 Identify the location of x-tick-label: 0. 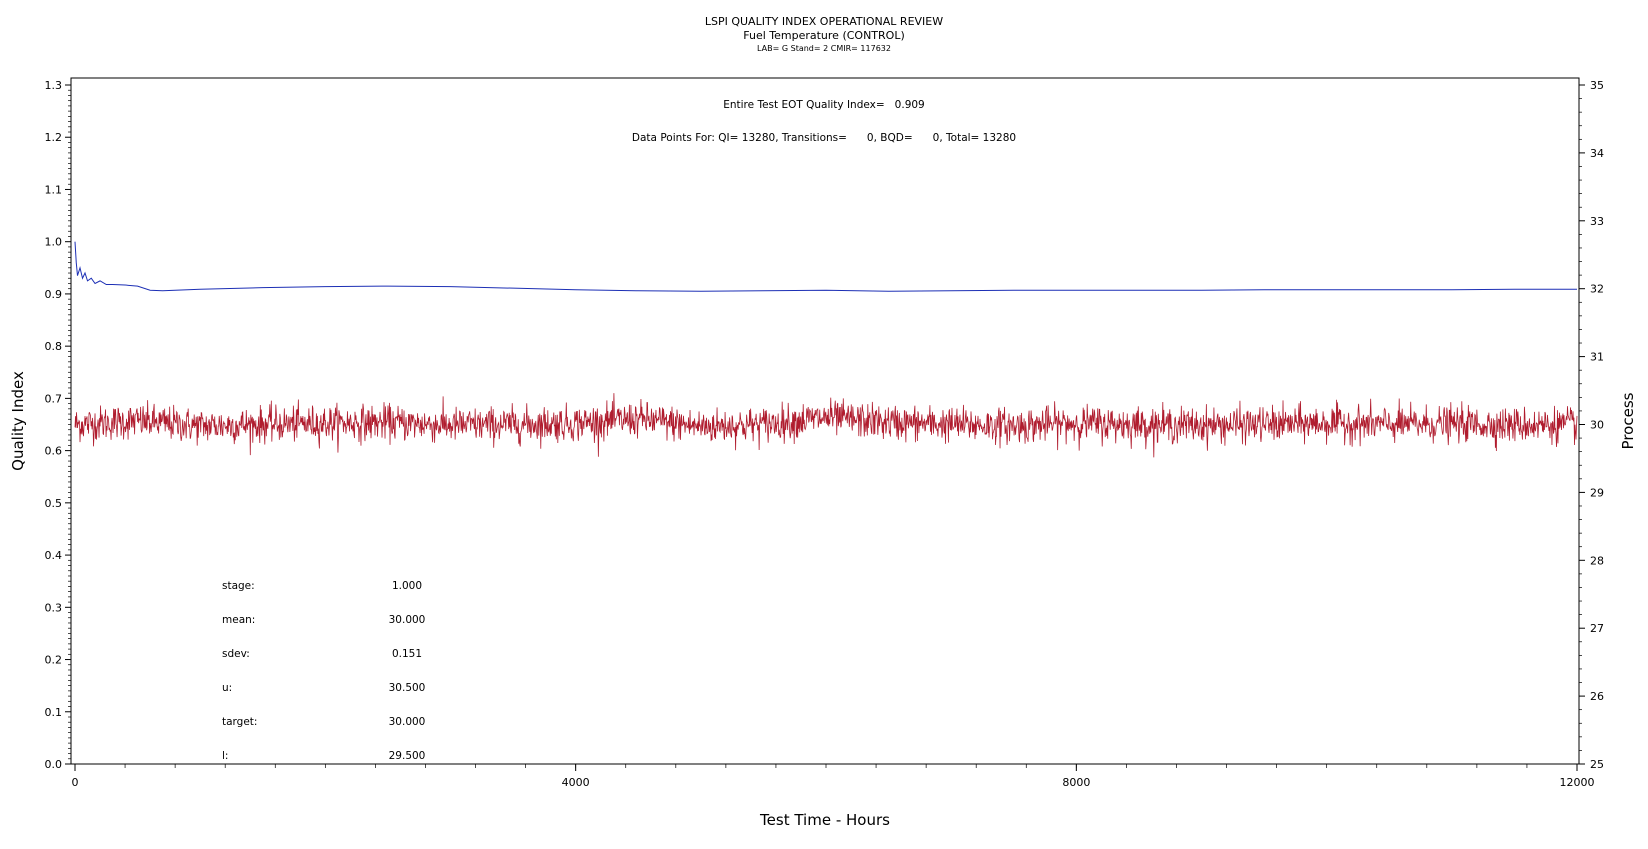
(75, 782).